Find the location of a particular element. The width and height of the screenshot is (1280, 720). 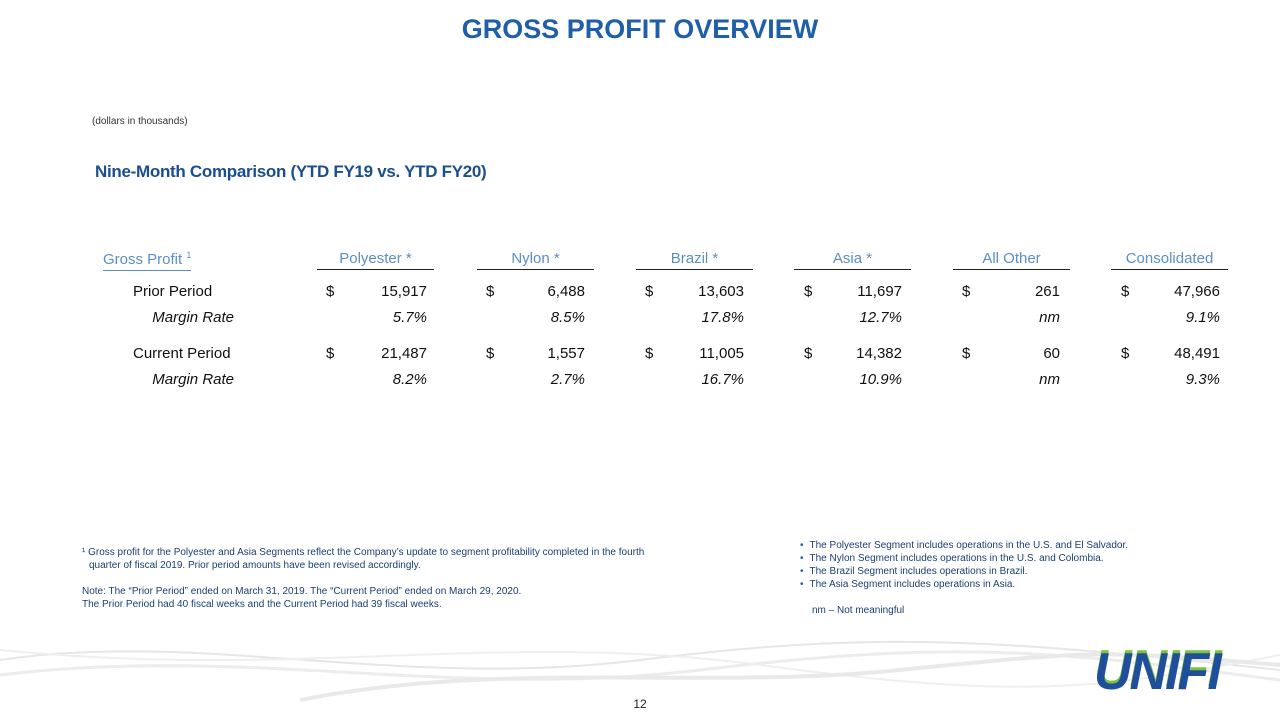

slide-title: GROSS PROFIT OVERVIEW is located at coordinates (640, 29).